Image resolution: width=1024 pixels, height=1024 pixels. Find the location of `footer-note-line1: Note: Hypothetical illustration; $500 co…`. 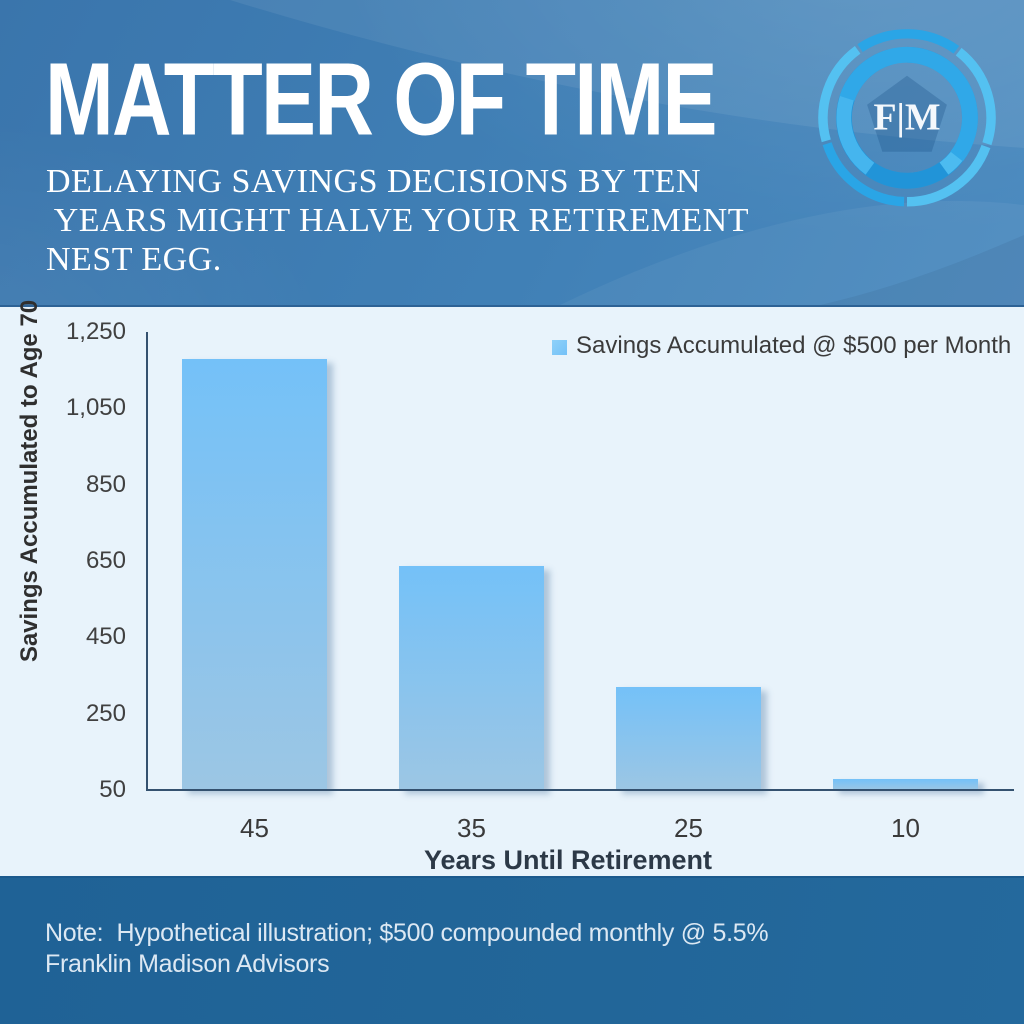

footer-note-line1: Note: Hypothetical illustration; $500 co… is located at coordinates (407, 933).